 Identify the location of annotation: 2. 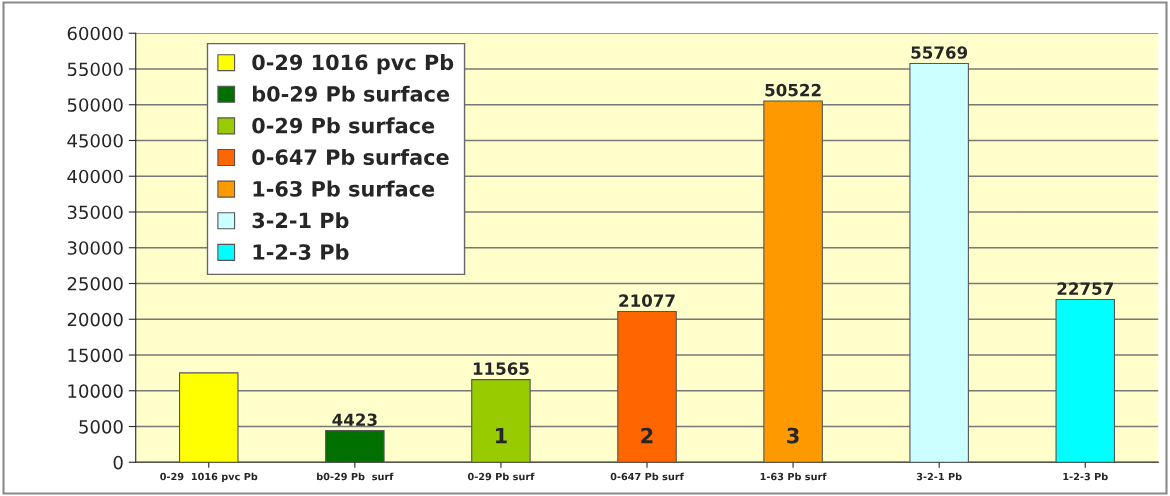
(647, 435).